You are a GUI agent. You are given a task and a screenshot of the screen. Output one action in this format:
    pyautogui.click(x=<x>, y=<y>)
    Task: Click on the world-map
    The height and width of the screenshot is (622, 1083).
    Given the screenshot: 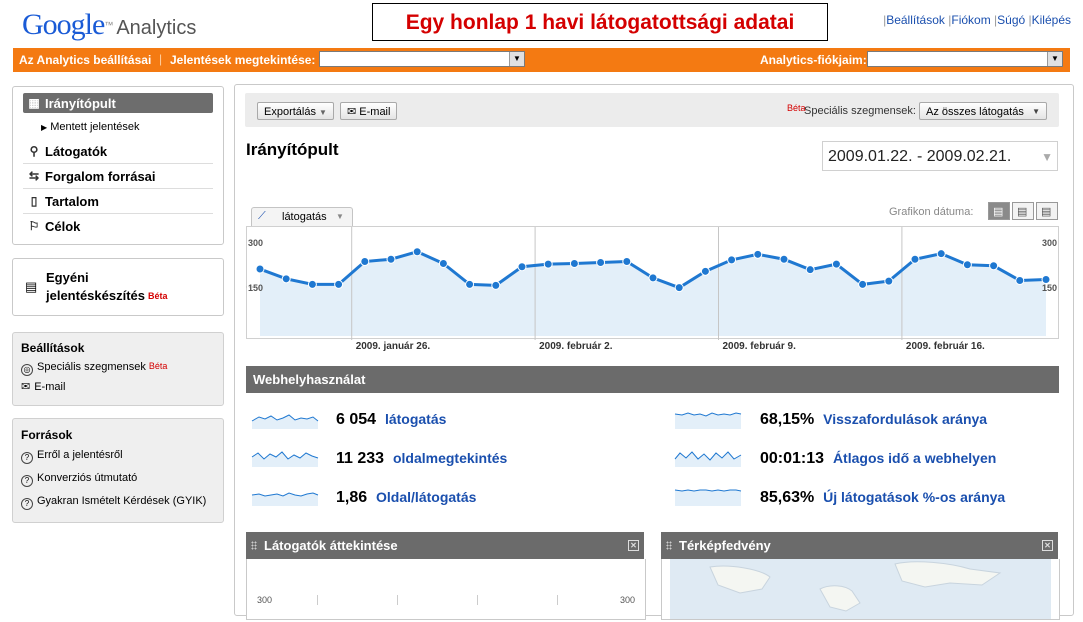 What is the action you would take?
    pyautogui.click(x=860, y=589)
    